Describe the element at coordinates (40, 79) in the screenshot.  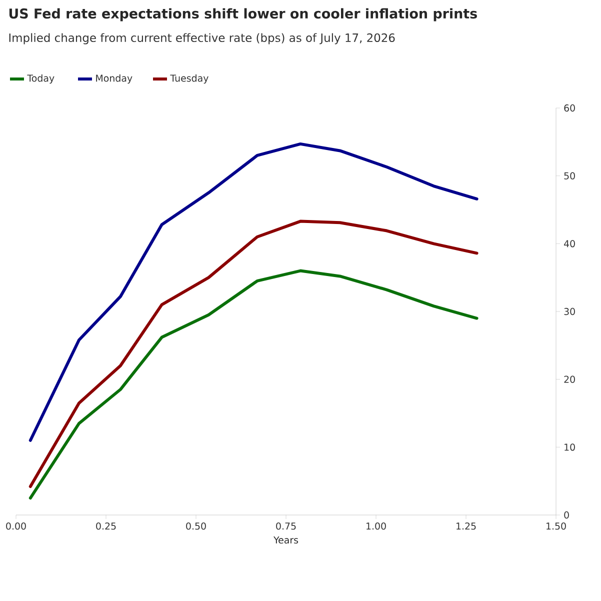
I see `legend-label: Today` at that location.